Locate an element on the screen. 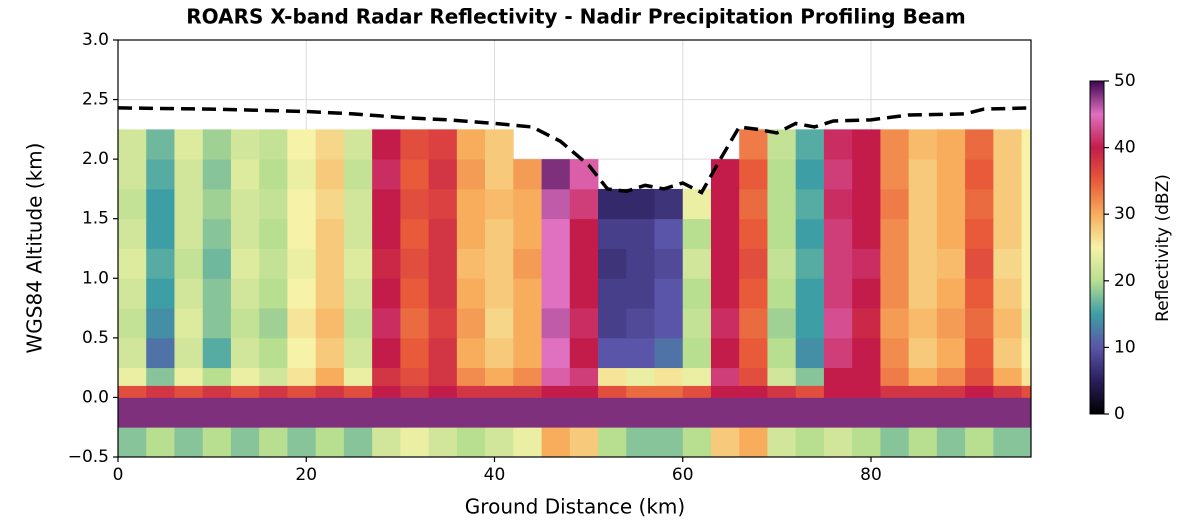 The image size is (1203, 522). colorbar-tick-label: 30 is located at coordinates (1125, 214).